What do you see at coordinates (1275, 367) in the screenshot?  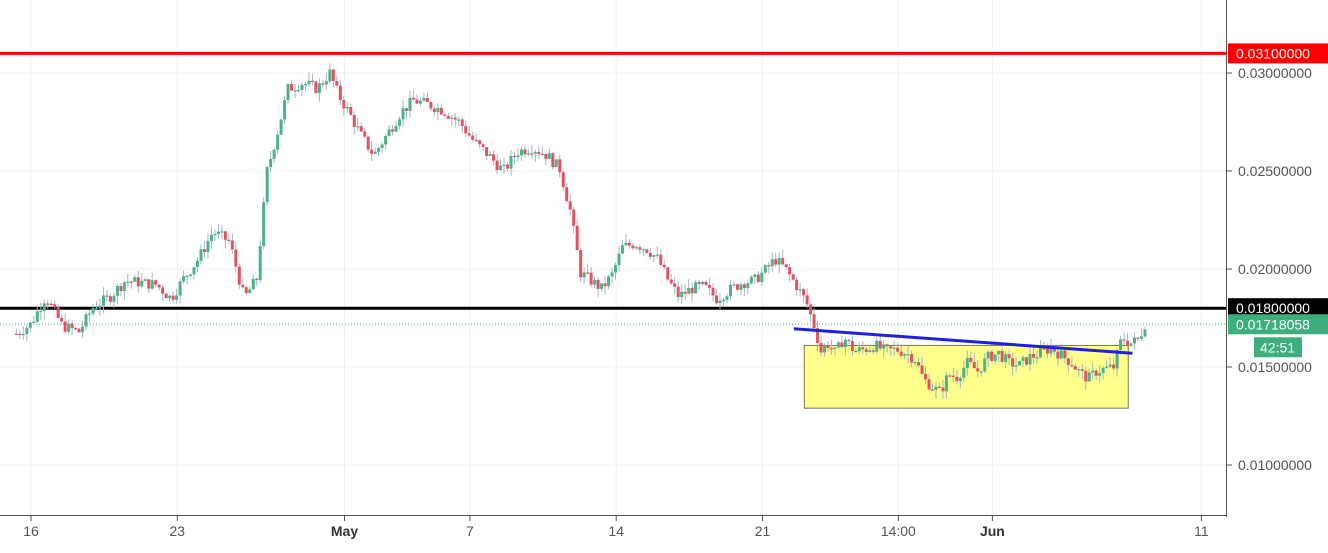 I see `price-tick-label: 0.01500000` at bounding box center [1275, 367].